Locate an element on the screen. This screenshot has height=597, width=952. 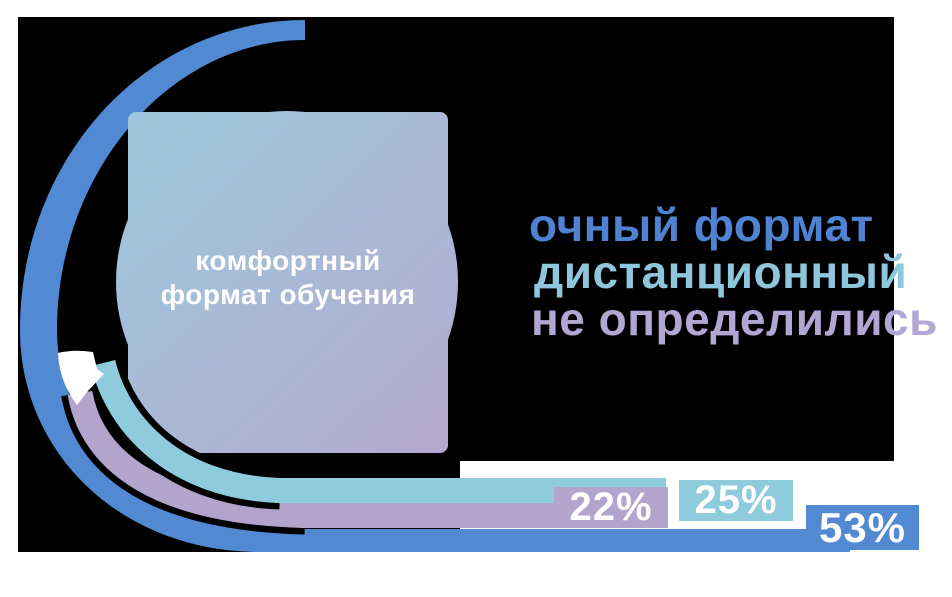
frame-strip-left is located at coordinates (9, 298).